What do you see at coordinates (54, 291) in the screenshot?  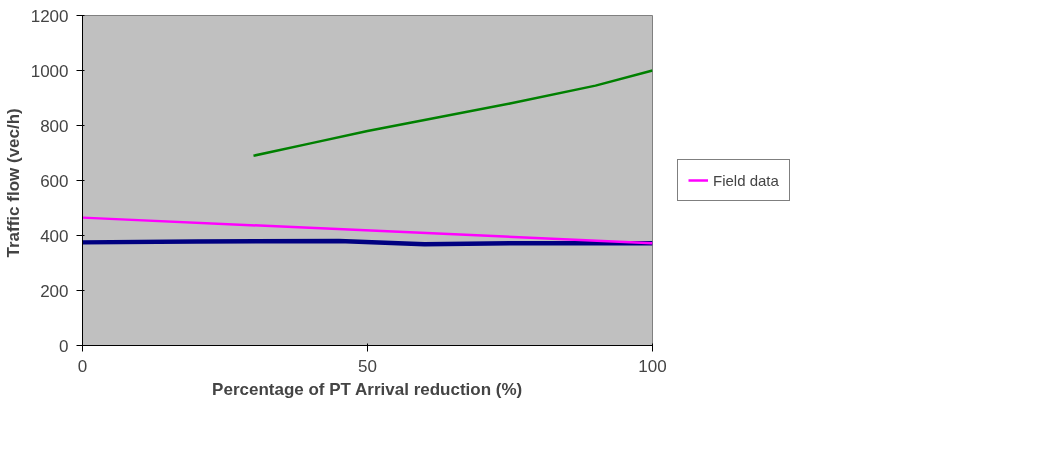 I see `y-tick-label: 200` at bounding box center [54, 291].